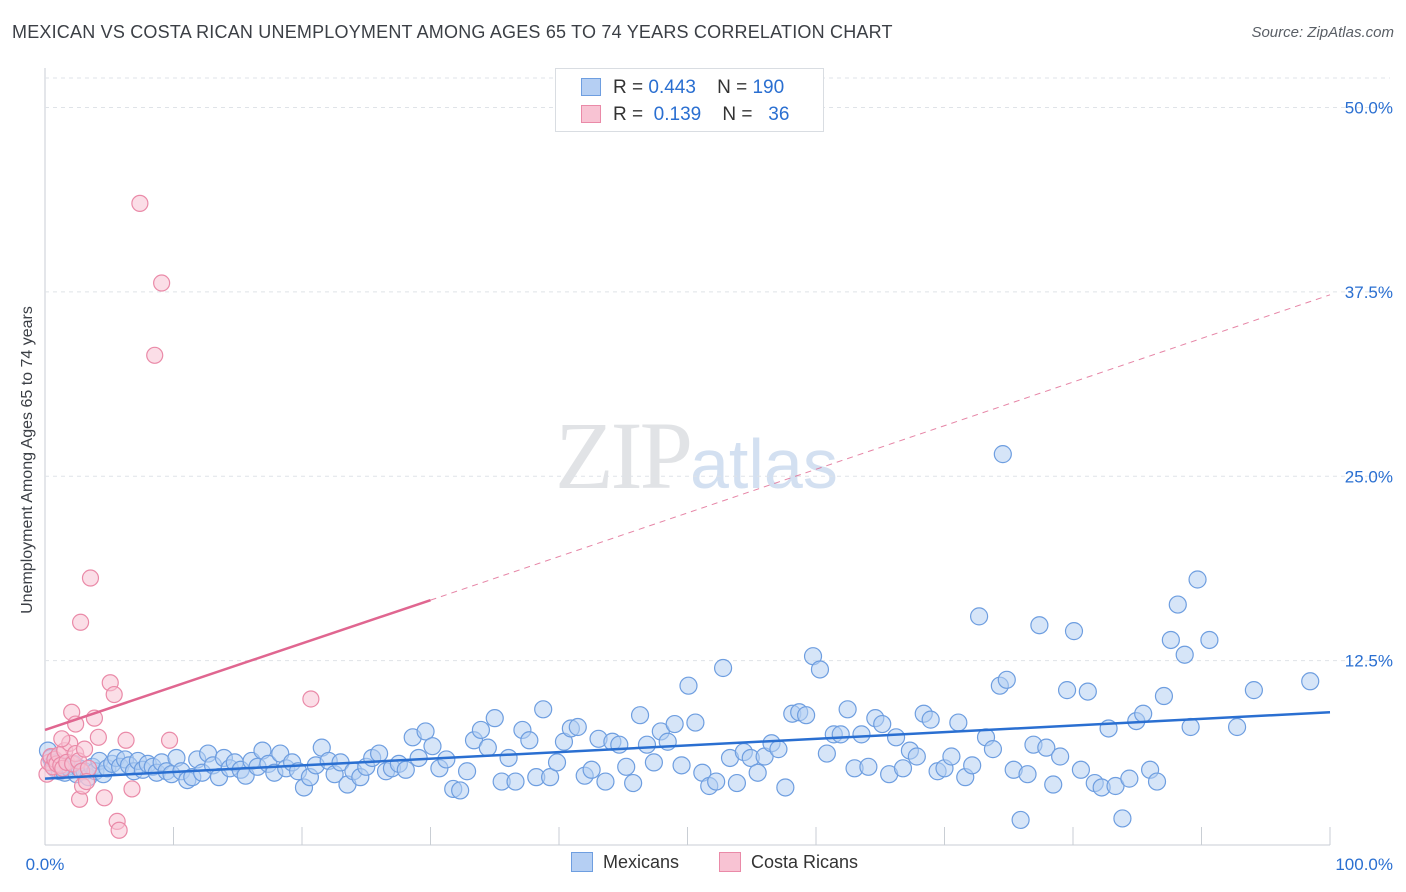 The width and height of the screenshot is (1406, 892). I want to click on legend-n-value: 190, so click(768, 87).